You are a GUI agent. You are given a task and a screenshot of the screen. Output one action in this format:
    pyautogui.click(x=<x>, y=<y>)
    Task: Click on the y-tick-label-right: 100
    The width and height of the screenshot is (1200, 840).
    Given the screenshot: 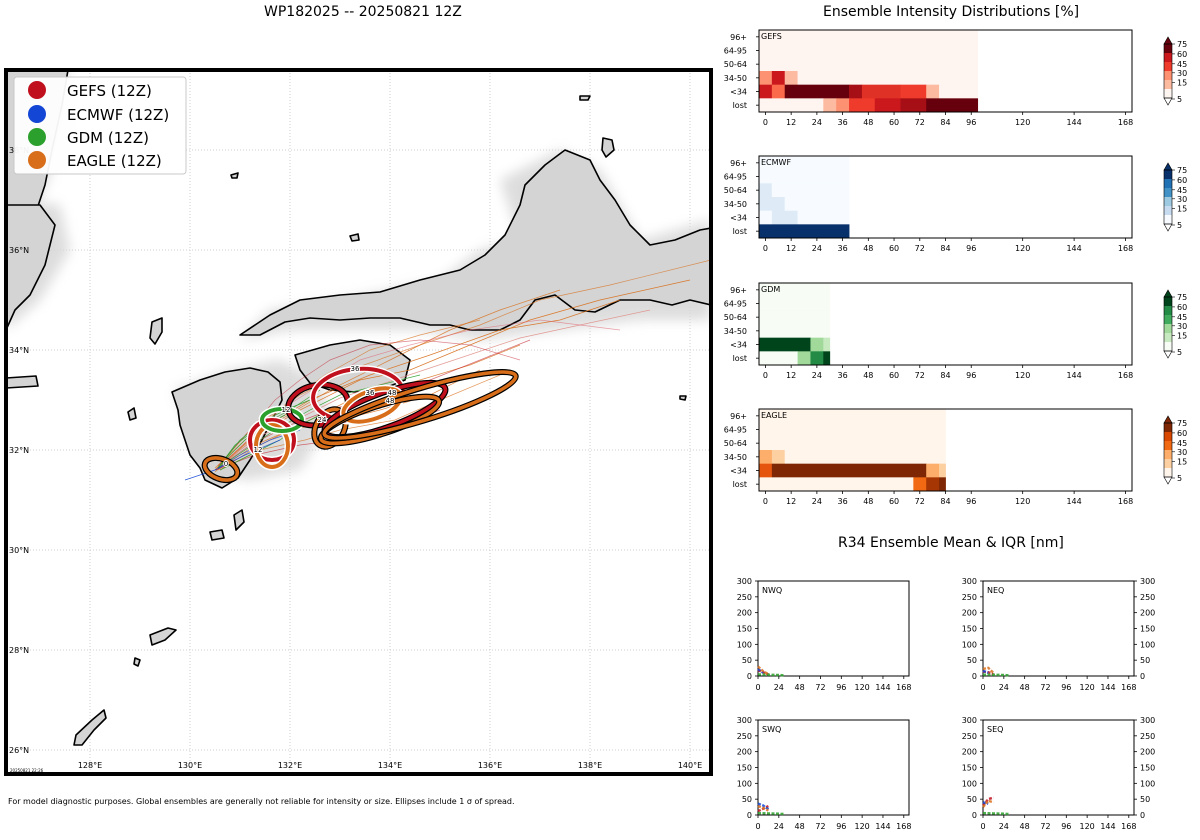 What is the action you would take?
    pyautogui.click(x=1147, y=783)
    